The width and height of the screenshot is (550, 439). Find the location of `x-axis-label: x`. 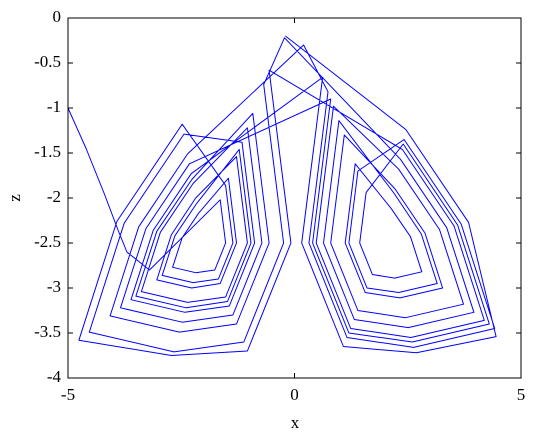

x-axis-label: x is located at coordinates (295, 422).